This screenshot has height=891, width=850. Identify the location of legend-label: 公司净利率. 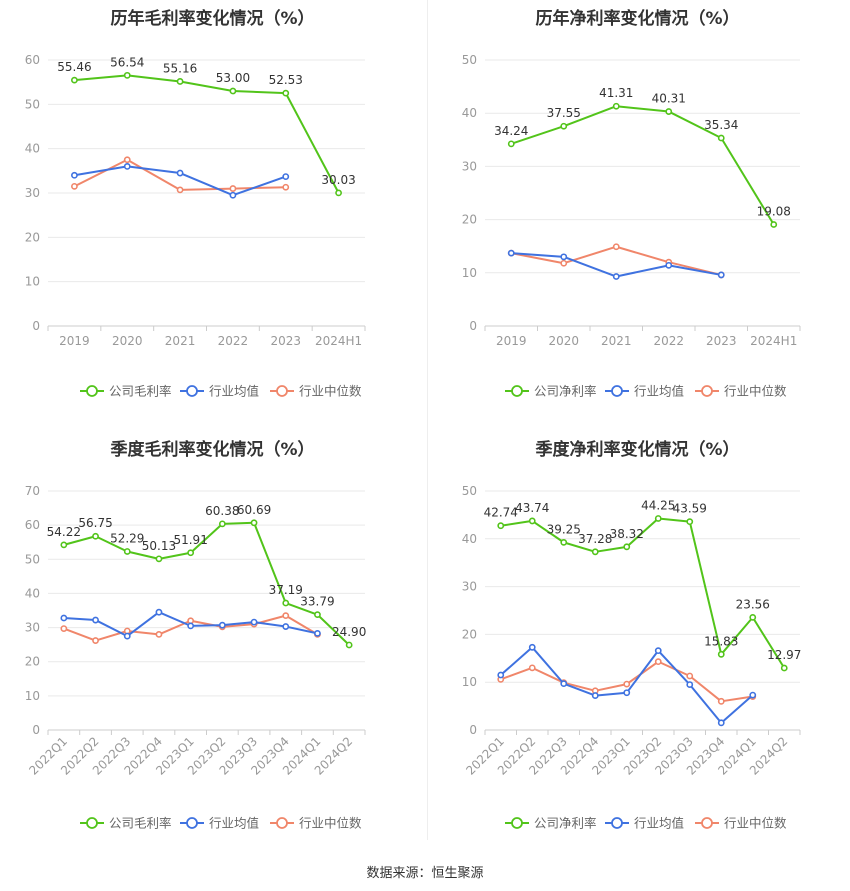
(565, 391).